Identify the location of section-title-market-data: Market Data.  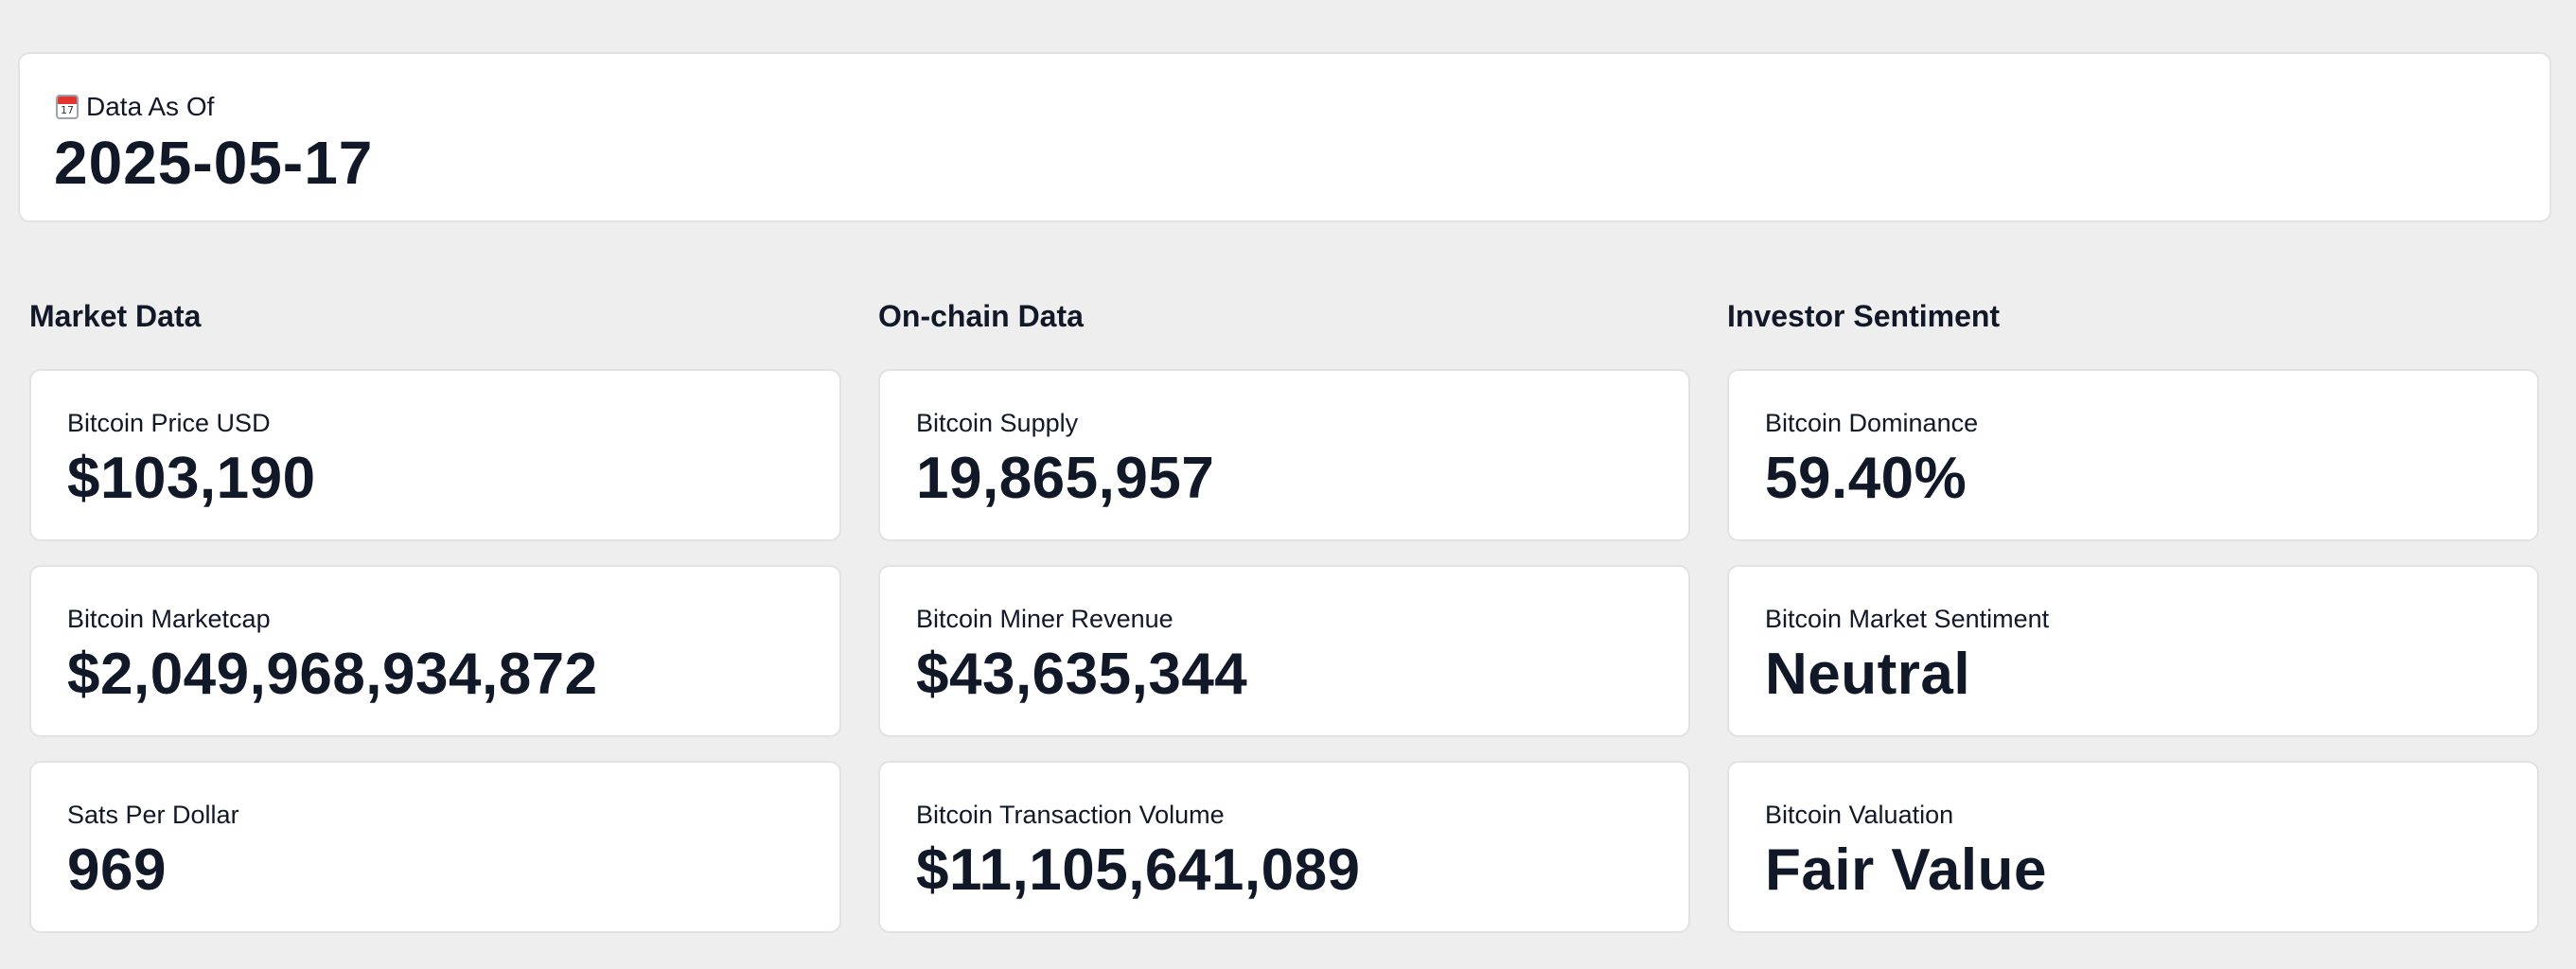
(115, 316).